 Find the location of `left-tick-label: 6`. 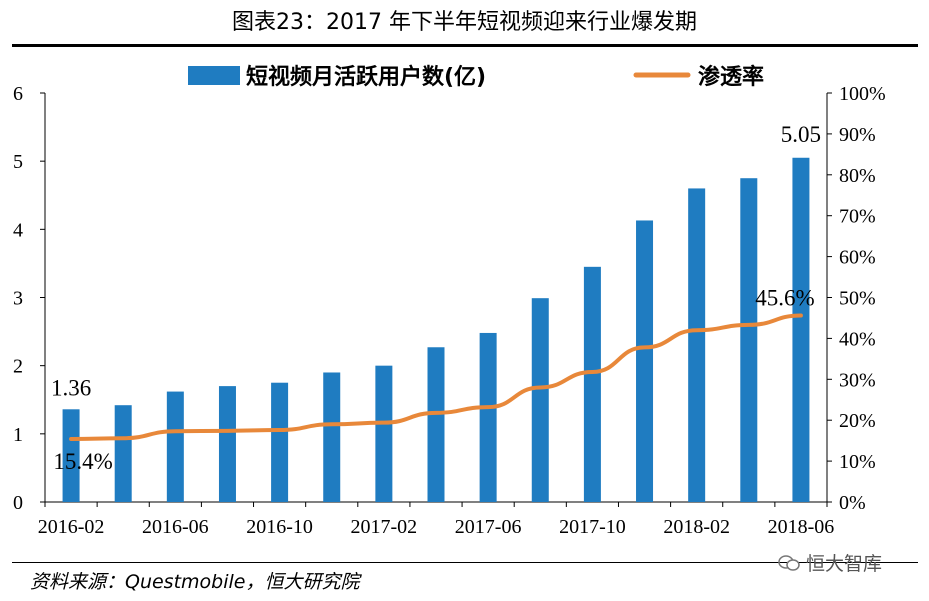

left-tick-label: 6 is located at coordinates (18, 94).